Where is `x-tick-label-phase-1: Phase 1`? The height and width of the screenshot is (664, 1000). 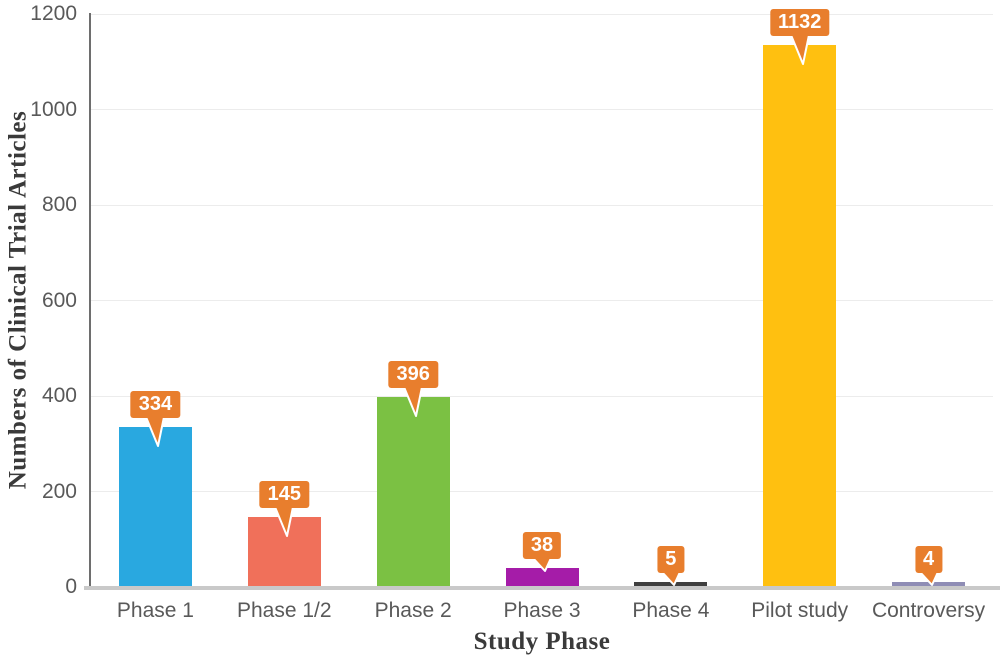 x-tick-label-phase-1: Phase 1 is located at coordinates (155, 610).